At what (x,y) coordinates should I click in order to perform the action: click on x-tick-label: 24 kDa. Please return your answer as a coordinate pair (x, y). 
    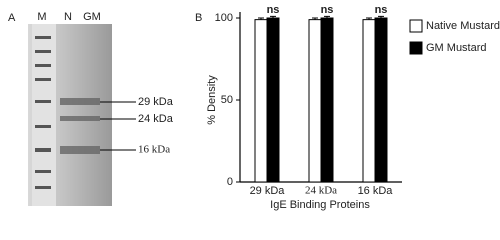
    Looking at the image, I should click on (321, 191).